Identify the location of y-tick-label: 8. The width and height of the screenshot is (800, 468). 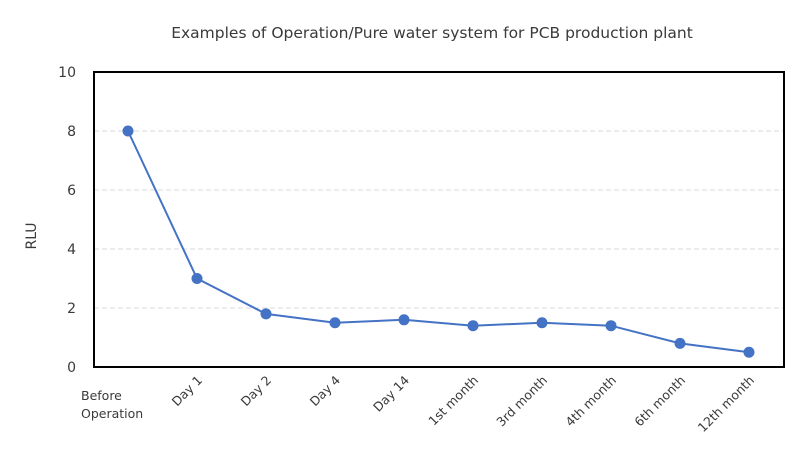
(71, 132).